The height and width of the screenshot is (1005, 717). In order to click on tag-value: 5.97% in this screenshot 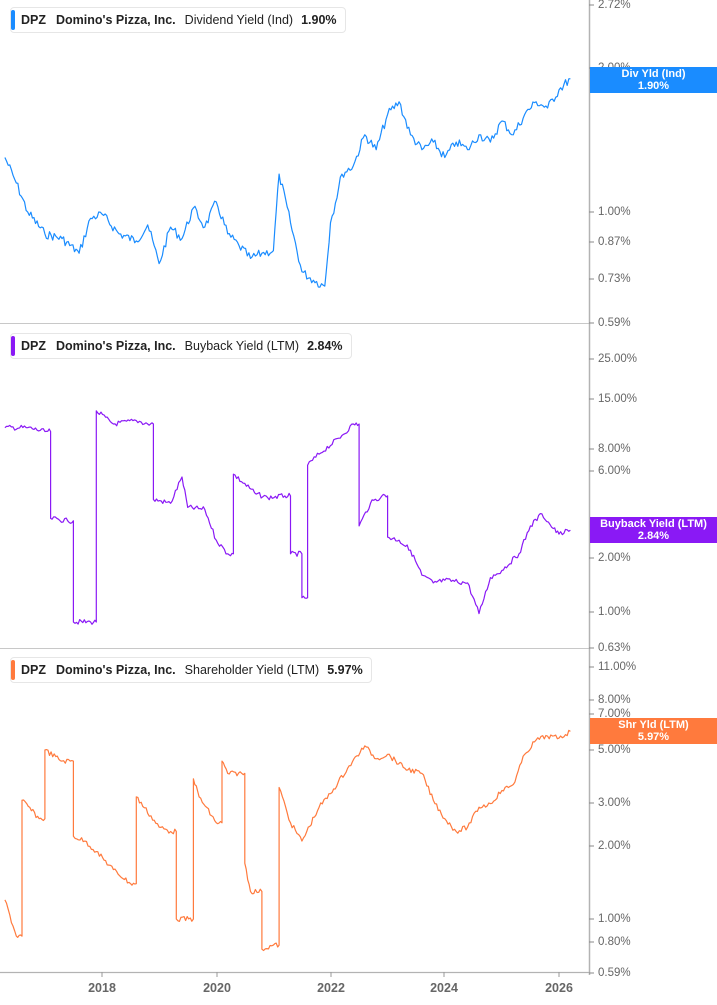, I will do `click(653, 737)`.